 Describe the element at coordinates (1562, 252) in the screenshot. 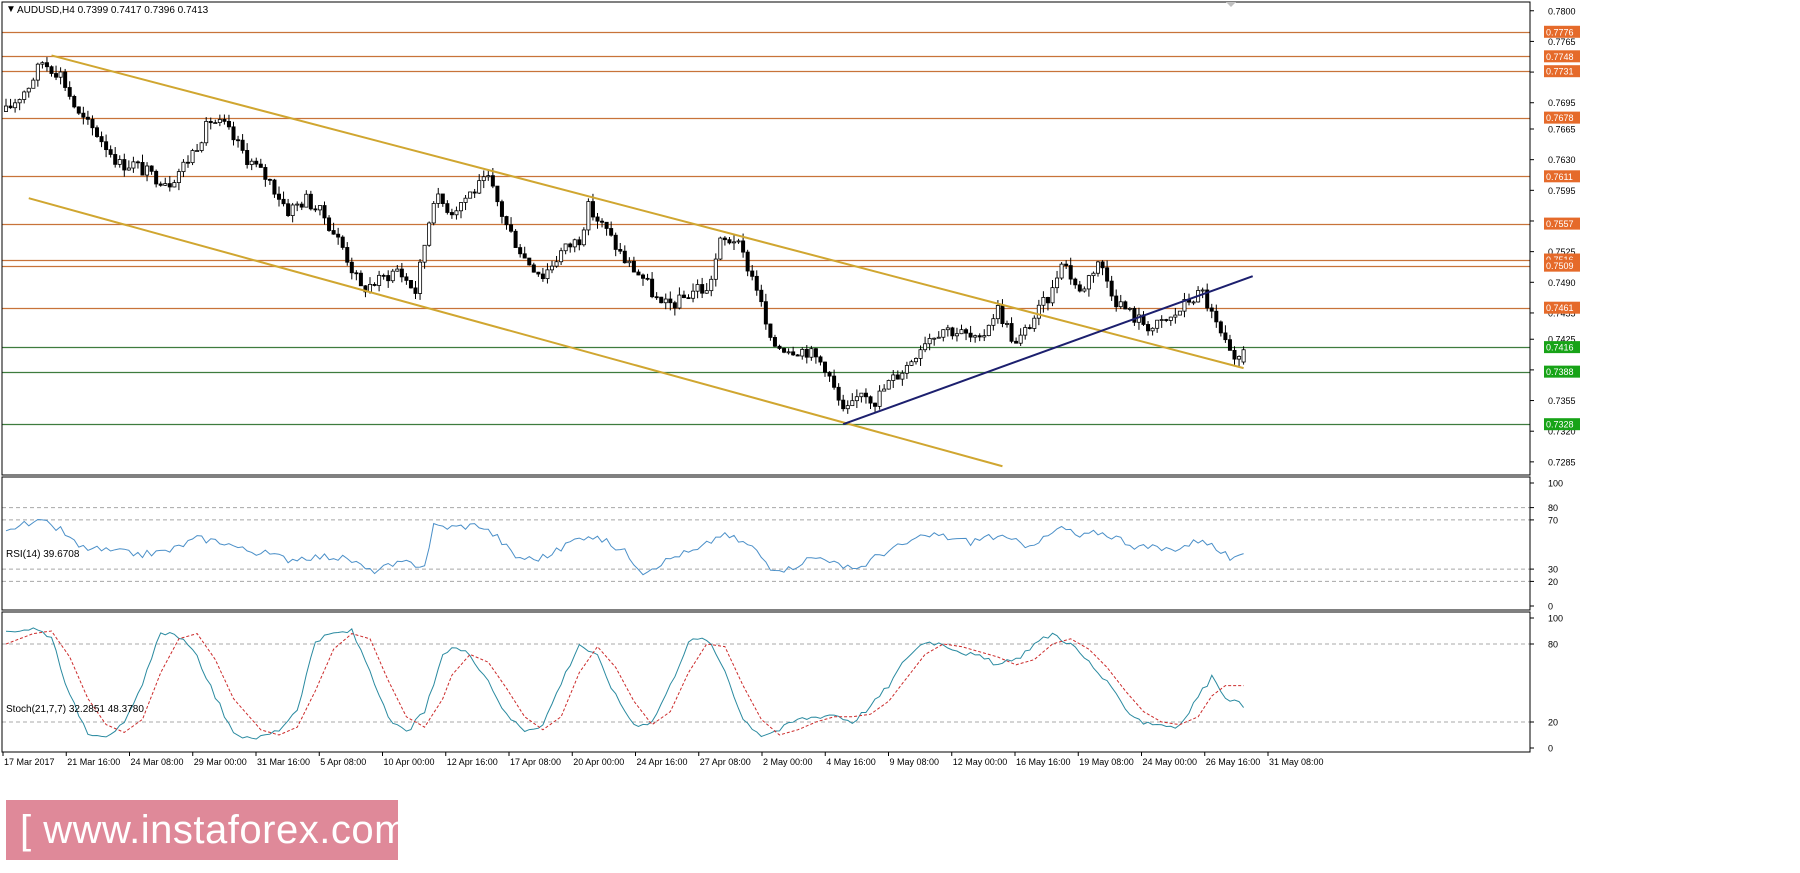

I see `price-axis-label: 0.7525` at that location.